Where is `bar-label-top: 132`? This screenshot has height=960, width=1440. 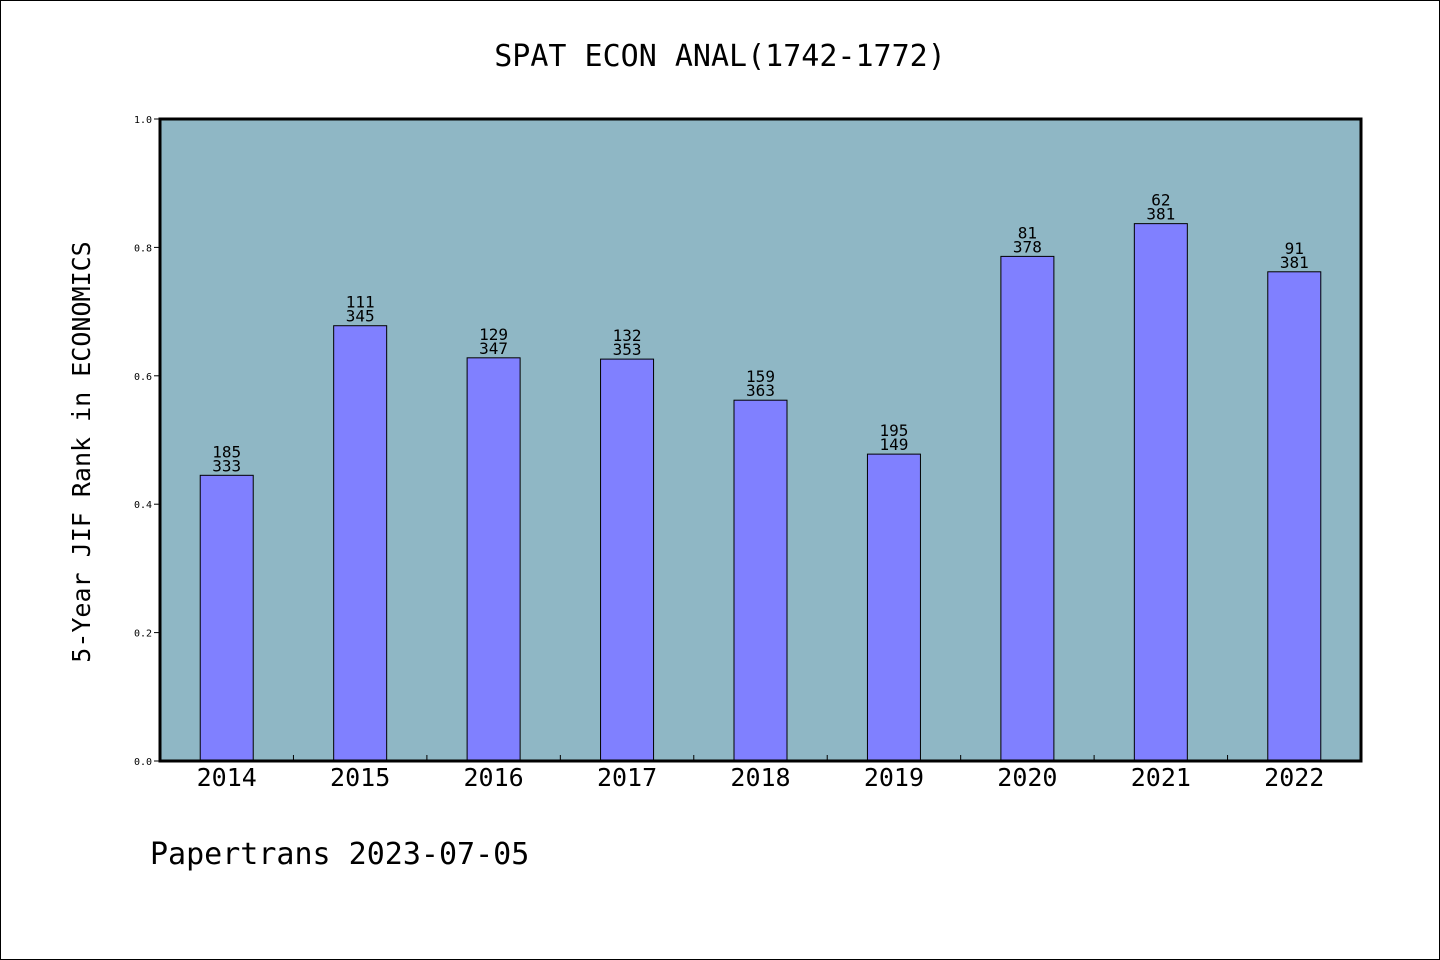 bar-label-top: 132 is located at coordinates (627, 335).